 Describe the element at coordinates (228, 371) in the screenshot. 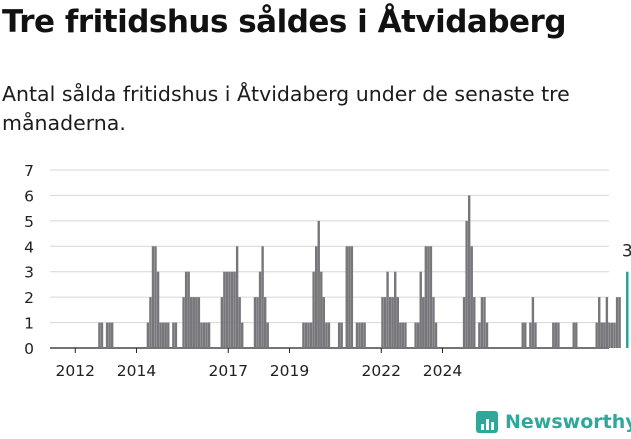

I see `x-tick-label: 2017` at that location.